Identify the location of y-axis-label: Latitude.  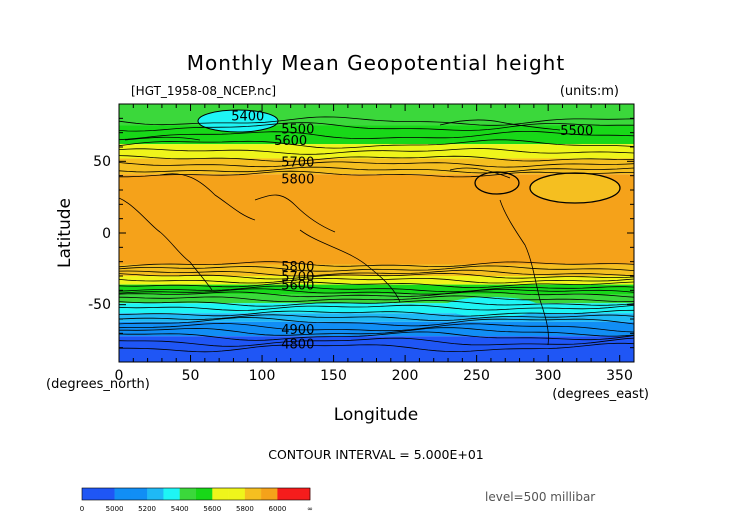
(65, 233).